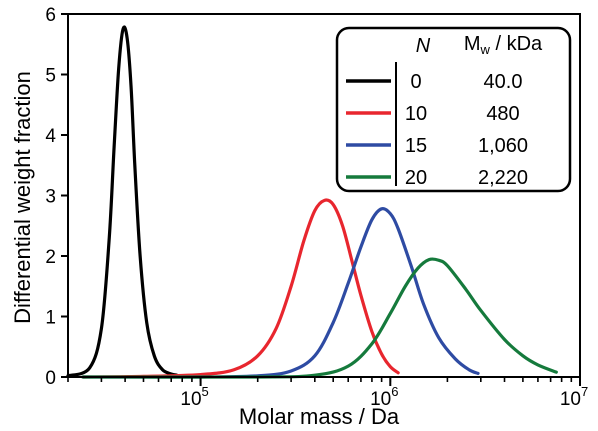  Describe the element at coordinates (50, 378) in the screenshot. I see `y-tick-label: 0` at that location.